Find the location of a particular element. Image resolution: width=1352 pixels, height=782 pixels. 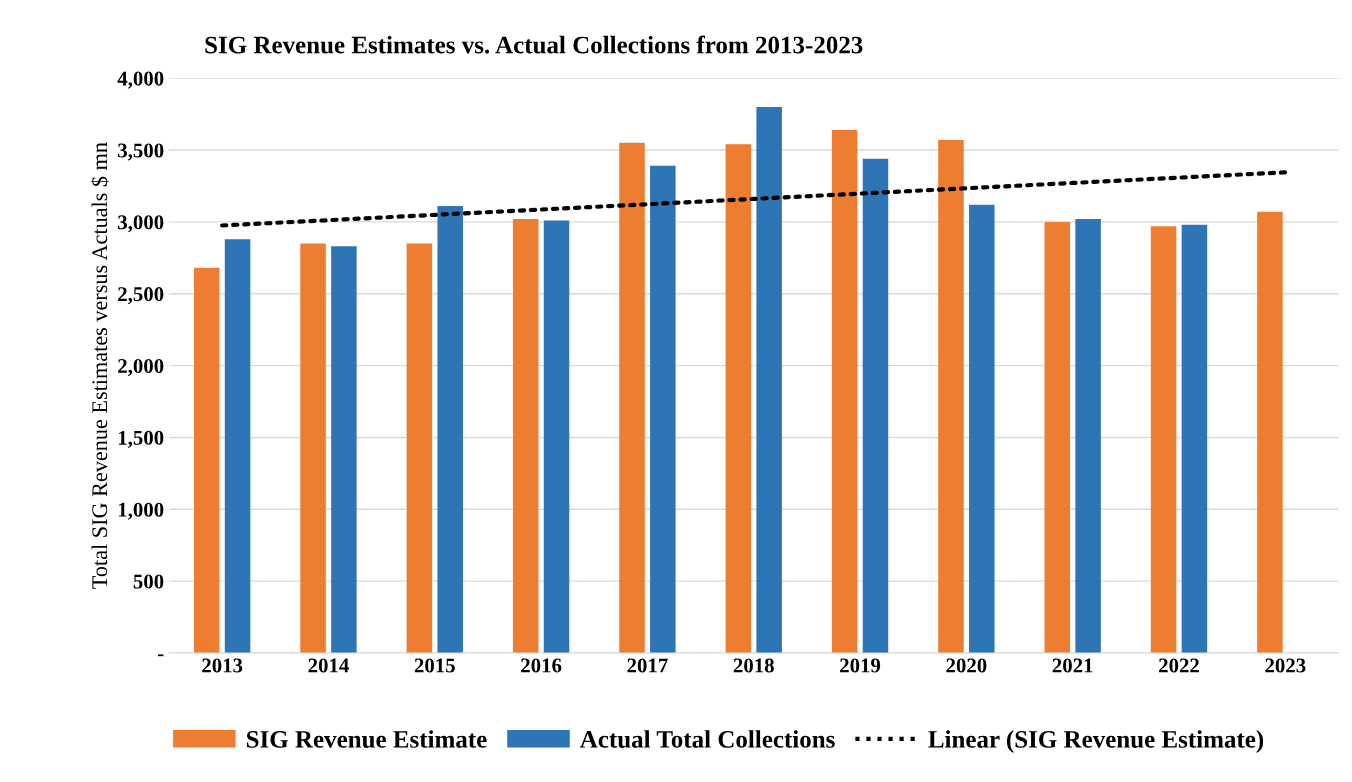

y-tick-label: 4,000 is located at coordinates (140, 80).